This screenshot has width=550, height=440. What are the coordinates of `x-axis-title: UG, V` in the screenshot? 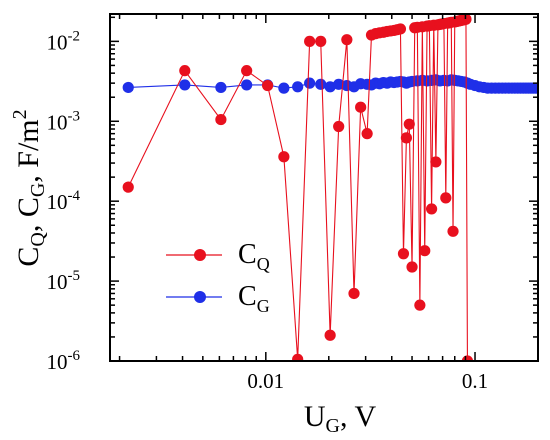 It's located at (340, 418).